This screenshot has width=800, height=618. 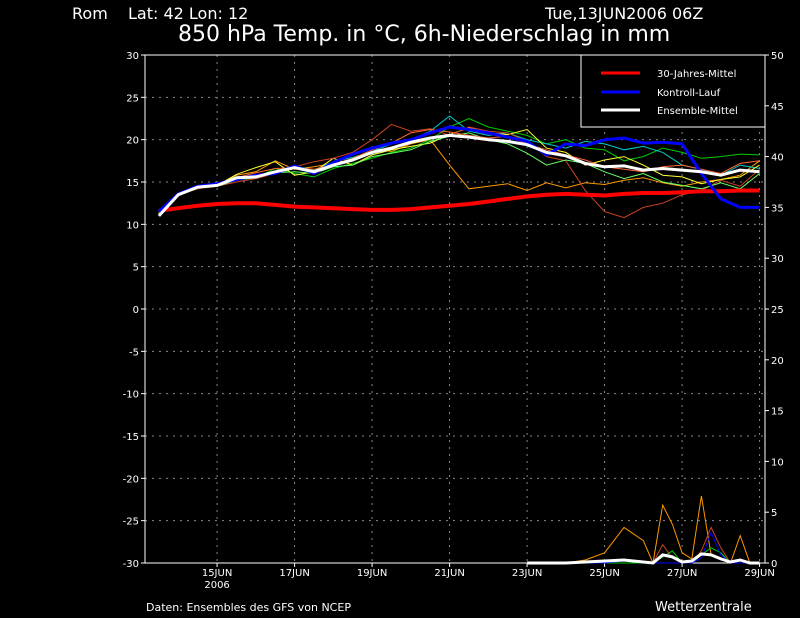 I want to click on left-tick-label: 30, so click(x=132, y=56).